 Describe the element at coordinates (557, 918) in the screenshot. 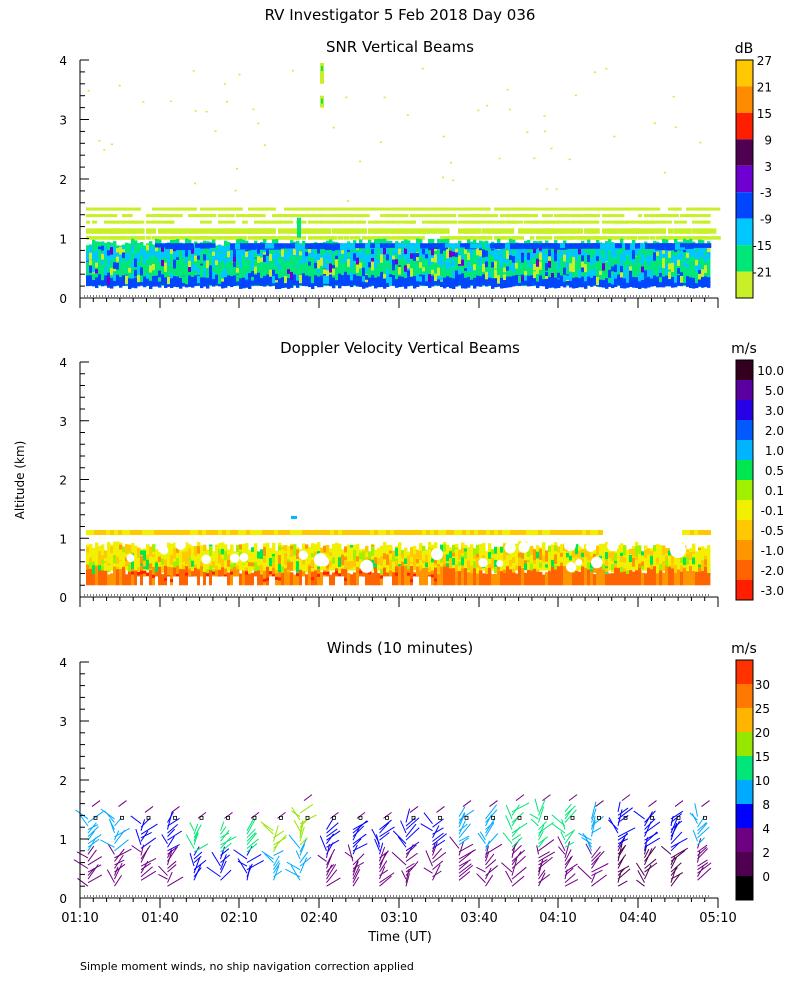

I see `x-tick-label: 04:10` at that location.